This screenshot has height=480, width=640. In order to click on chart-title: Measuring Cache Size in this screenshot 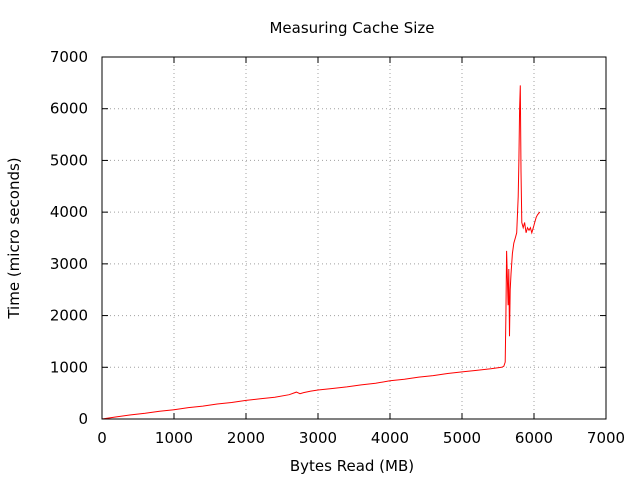, I will do `click(351, 28)`.